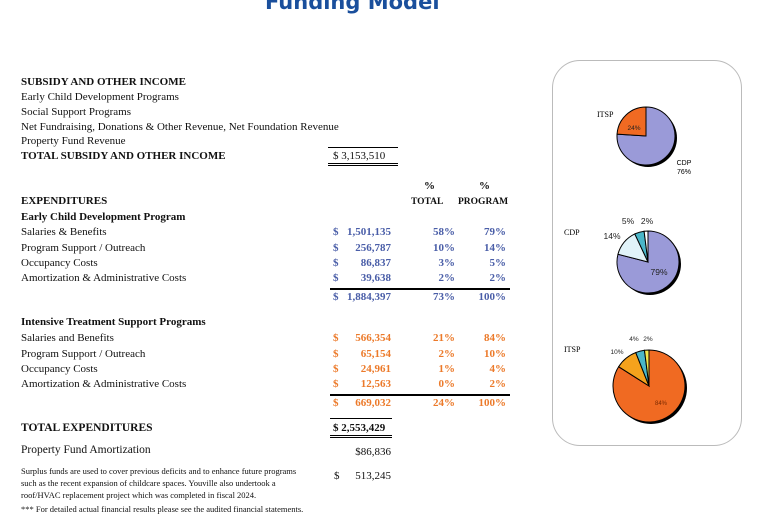 Image resolution: width=768 pixels, height=520 pixels. Describe the element at coordinates (359, 428) in the screenshot. I see `total-exp-value: $ 2,553,429` at that location.